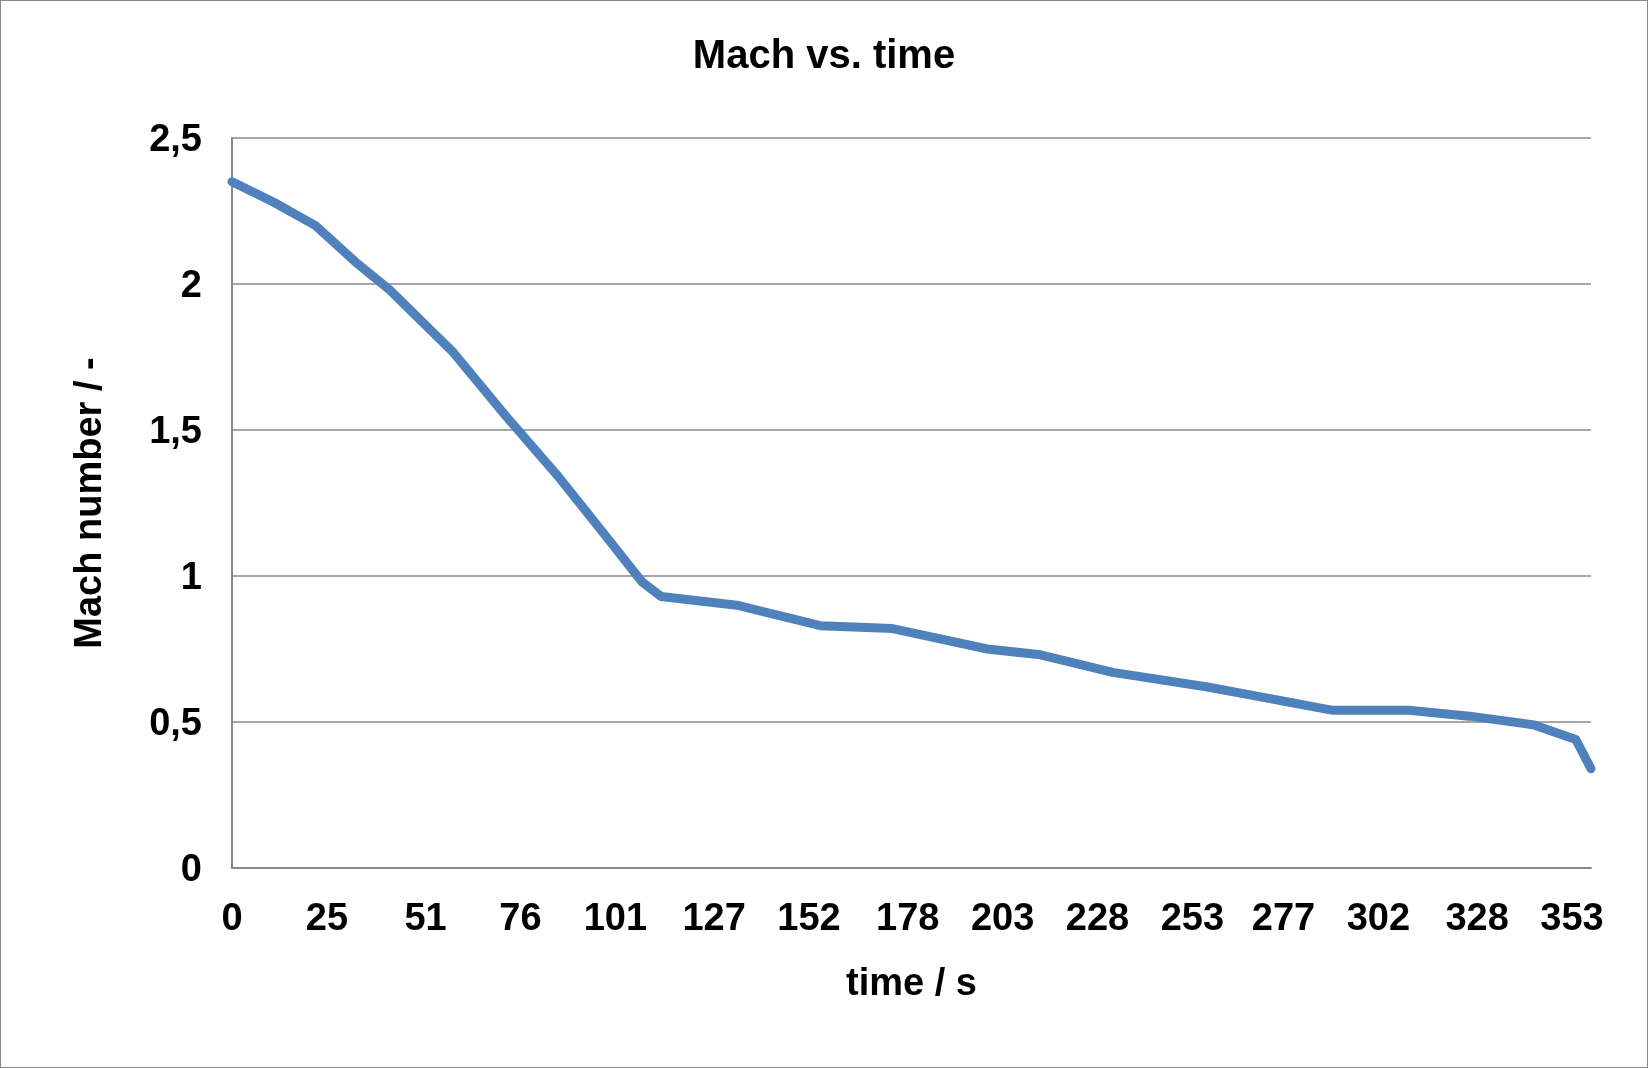 The height and width of the screenshot is (1068, 1648). I want to click on x-tick-label: 178, so click(908, 917).